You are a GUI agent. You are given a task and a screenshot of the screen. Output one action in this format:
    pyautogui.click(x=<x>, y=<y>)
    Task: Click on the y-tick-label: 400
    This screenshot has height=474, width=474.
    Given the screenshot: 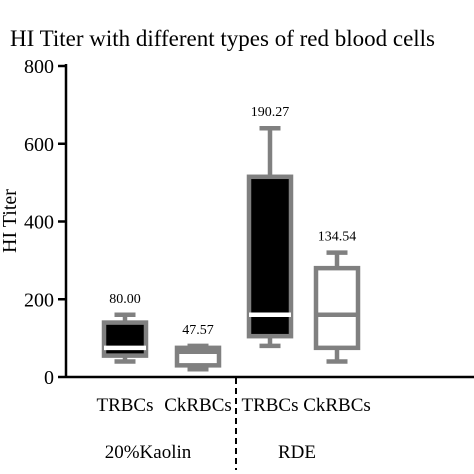 What is the action you would take?
    pyautogui.click(x=39, y=223)
    